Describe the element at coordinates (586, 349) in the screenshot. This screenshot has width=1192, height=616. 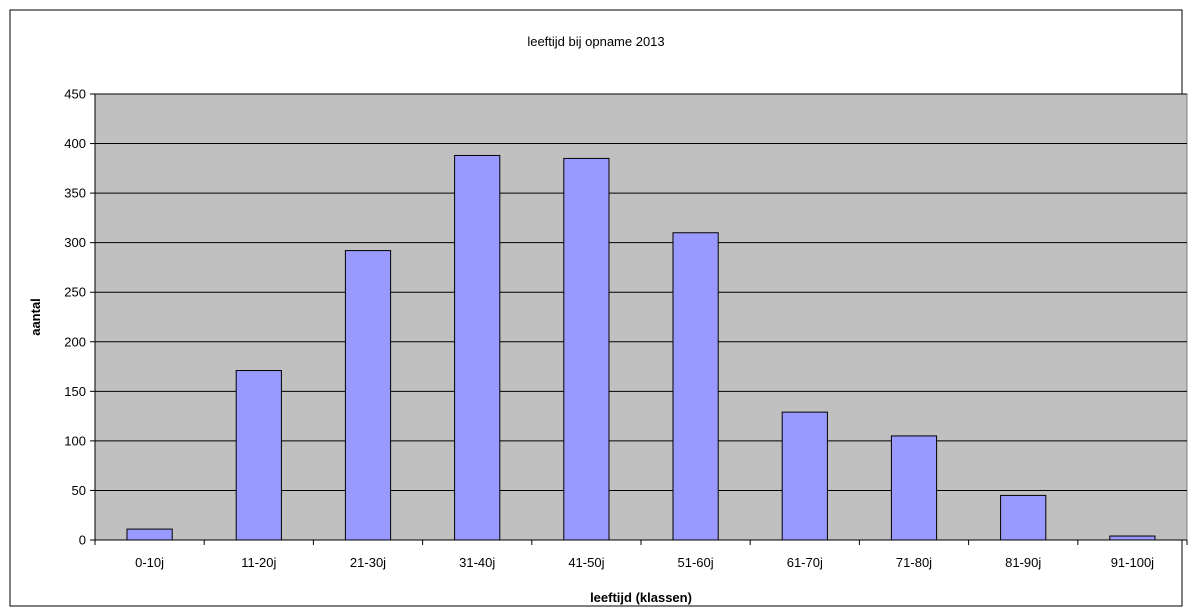
I see `bar-41-50j` at that location.